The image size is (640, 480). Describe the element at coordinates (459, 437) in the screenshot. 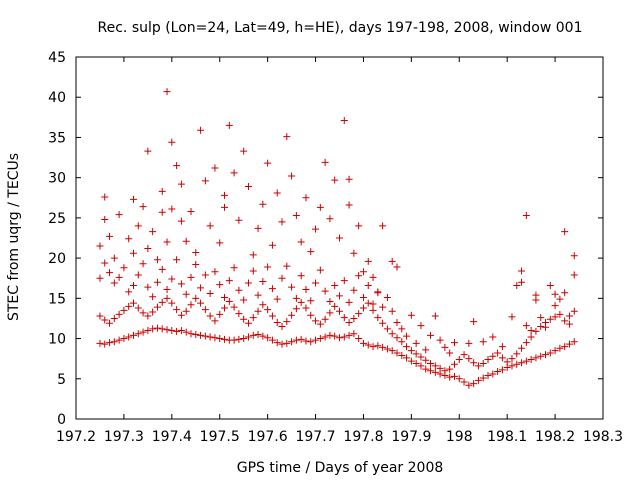

I see `x-tick-label: 198` at that location.